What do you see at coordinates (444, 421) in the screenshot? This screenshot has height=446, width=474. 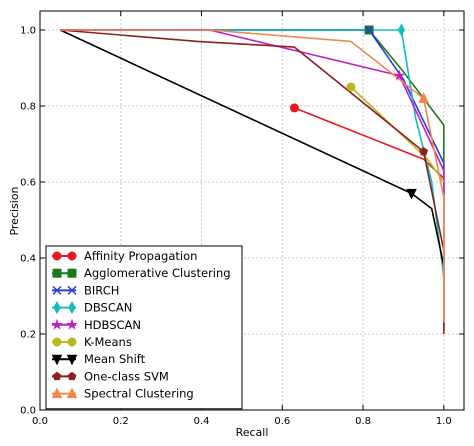 I see `x-tick-label: 1.0` at bounding box center [444, 421].